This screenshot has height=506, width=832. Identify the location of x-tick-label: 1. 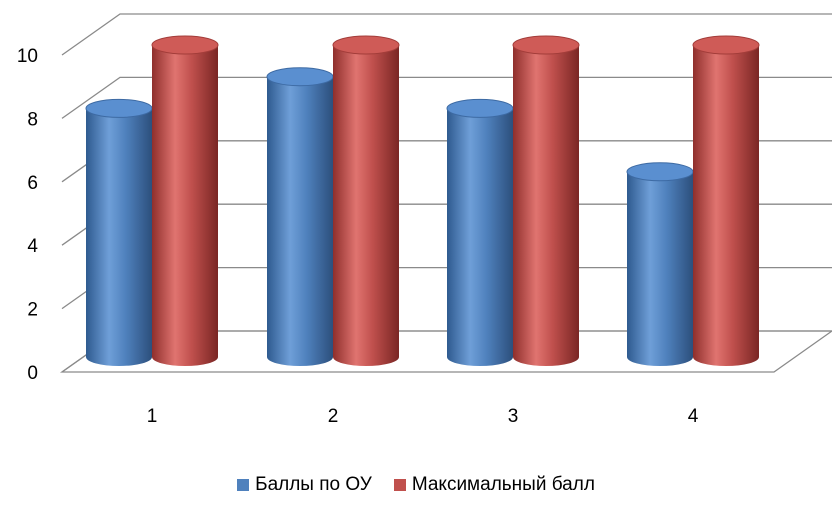
(152, 416).